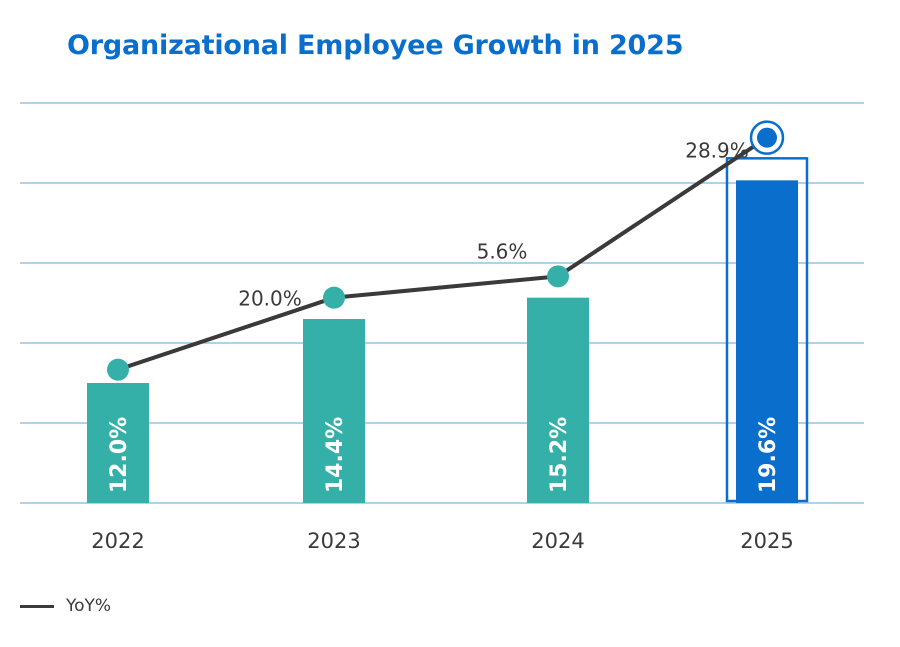  I want to click on line-value-label: 28.9%, so click(717, 151).